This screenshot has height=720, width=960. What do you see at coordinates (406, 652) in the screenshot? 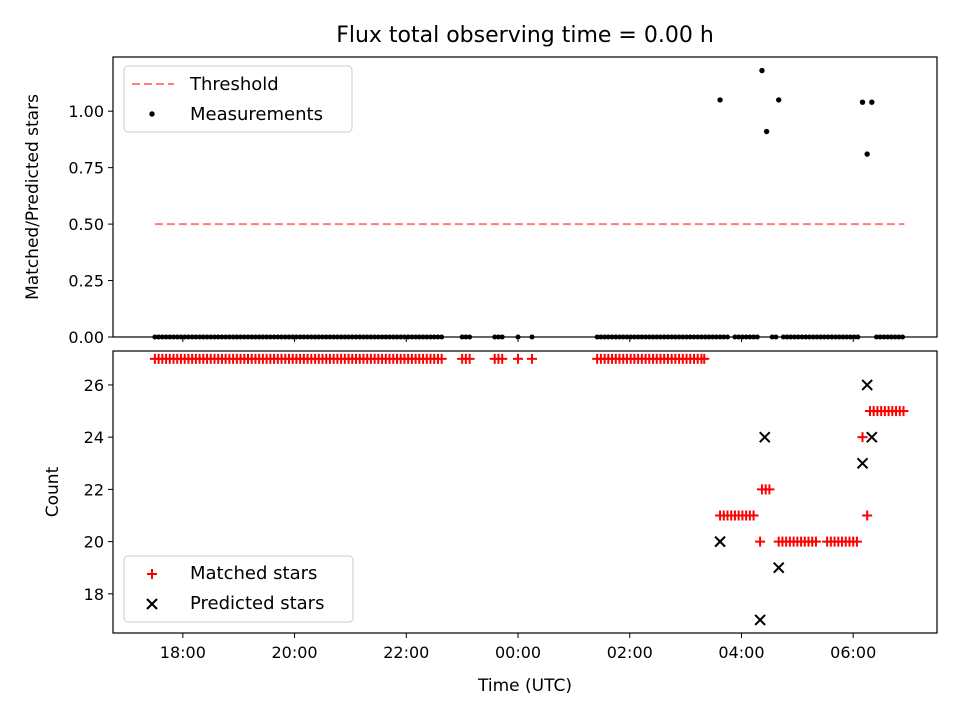
I see `x-tick-label: 22:00` at bounding box center [406, 652].